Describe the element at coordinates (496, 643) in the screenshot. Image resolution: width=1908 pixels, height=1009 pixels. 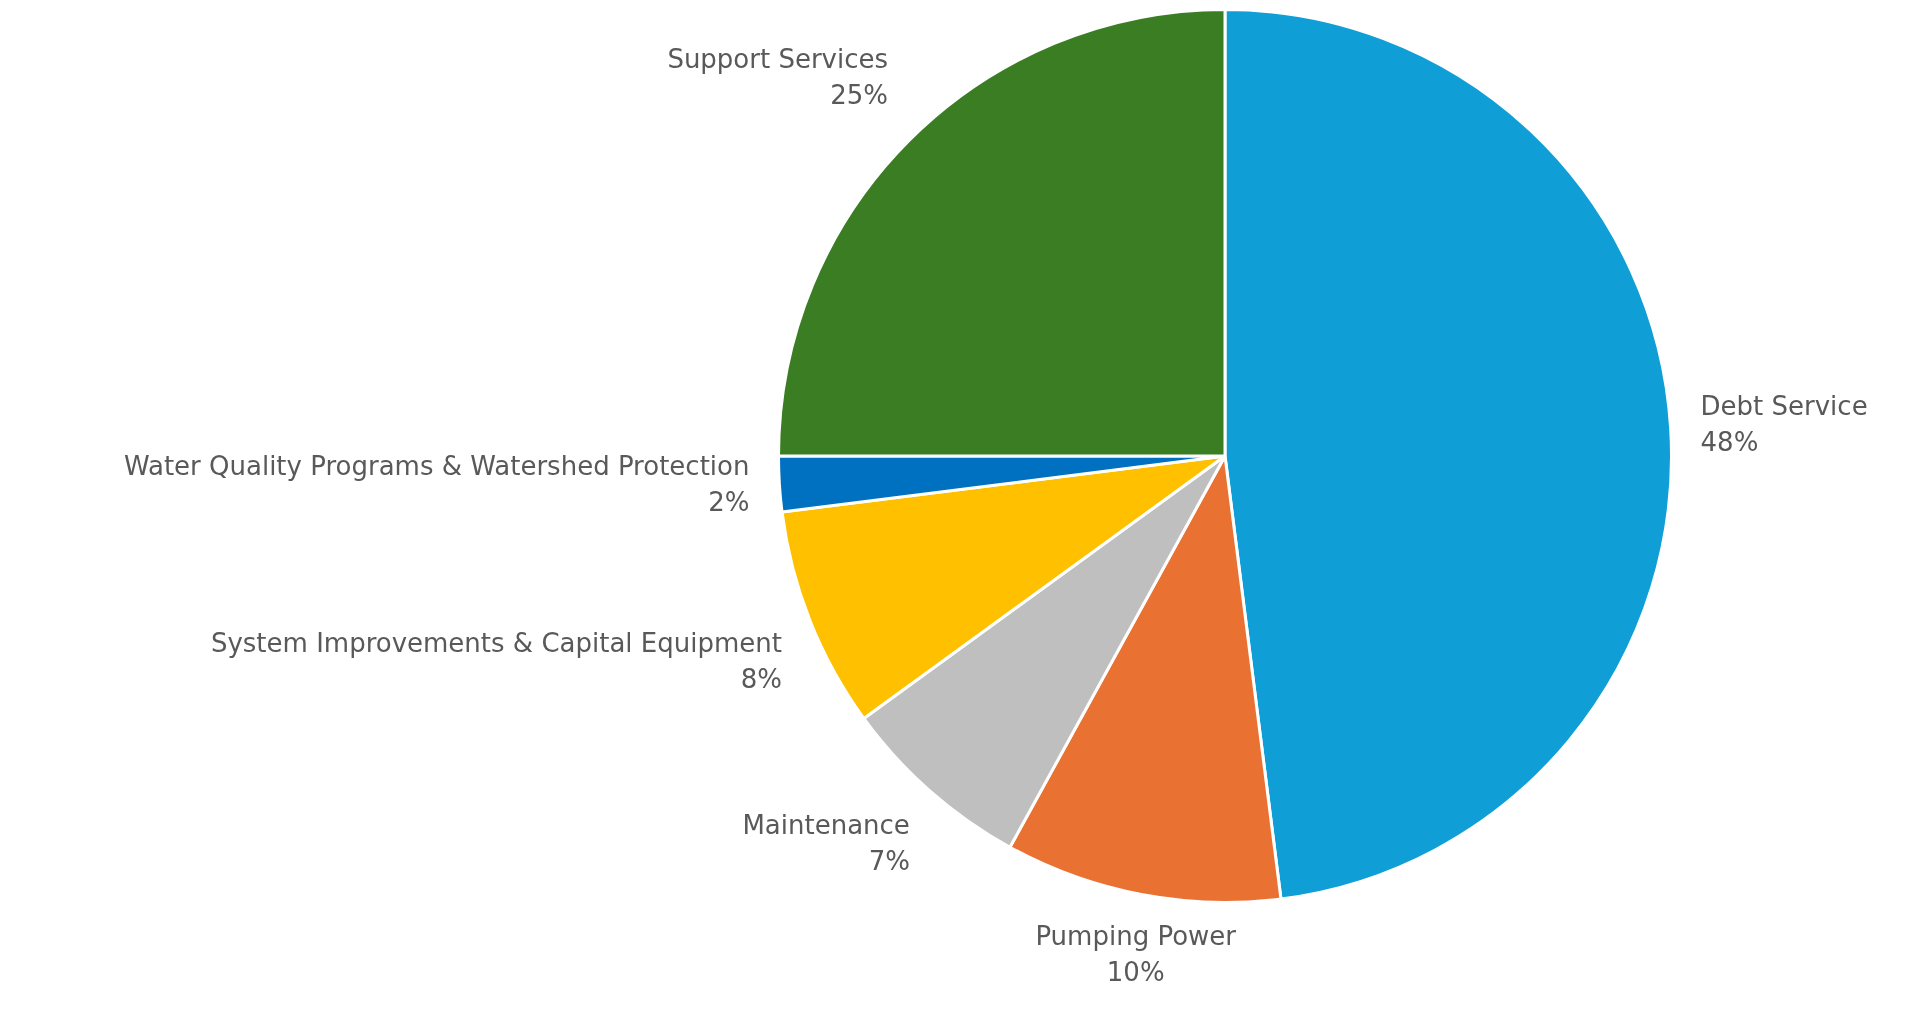
I see `slice-label: System Improvements & Capital Equipment` at that location.